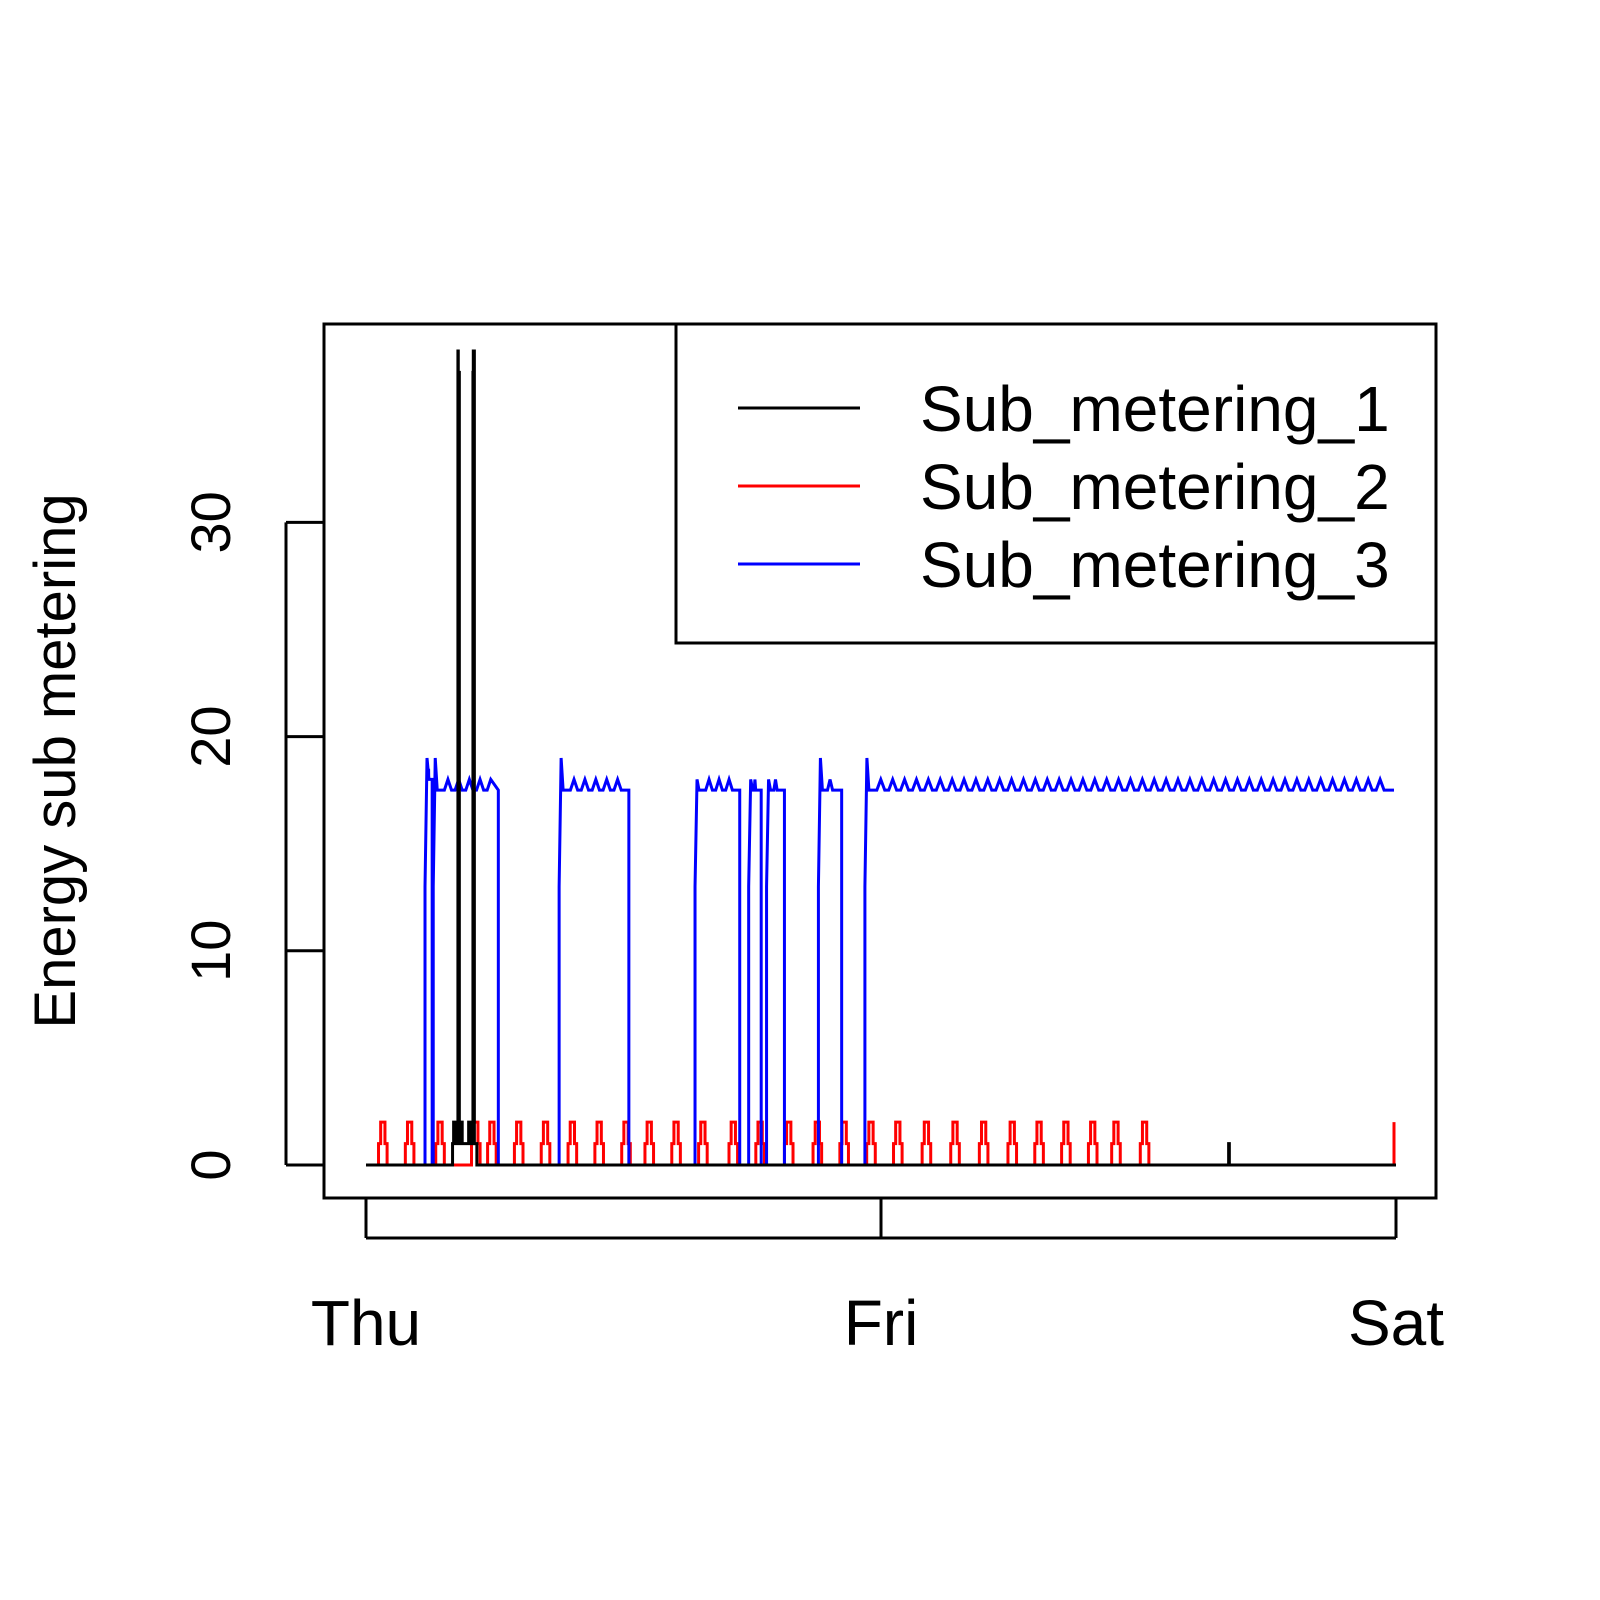 The width and height of the screenshot is (1600, 1600). Describe the element at coordinates (1155, 565) in the screenshot. I see `legend-label: Sub_metering_3` at that location.